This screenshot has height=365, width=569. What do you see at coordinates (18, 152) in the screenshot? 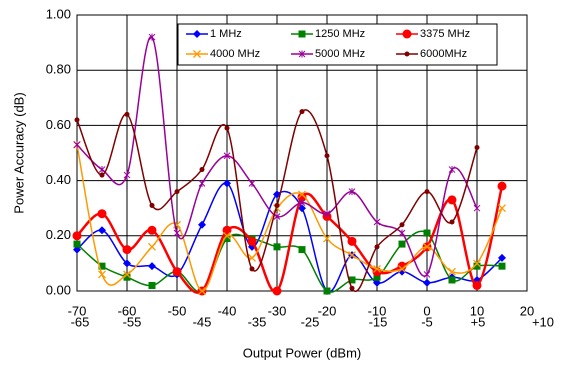
I see `y-axis-label: Power Accuracy (dB)` at bounding box center [18, 152].